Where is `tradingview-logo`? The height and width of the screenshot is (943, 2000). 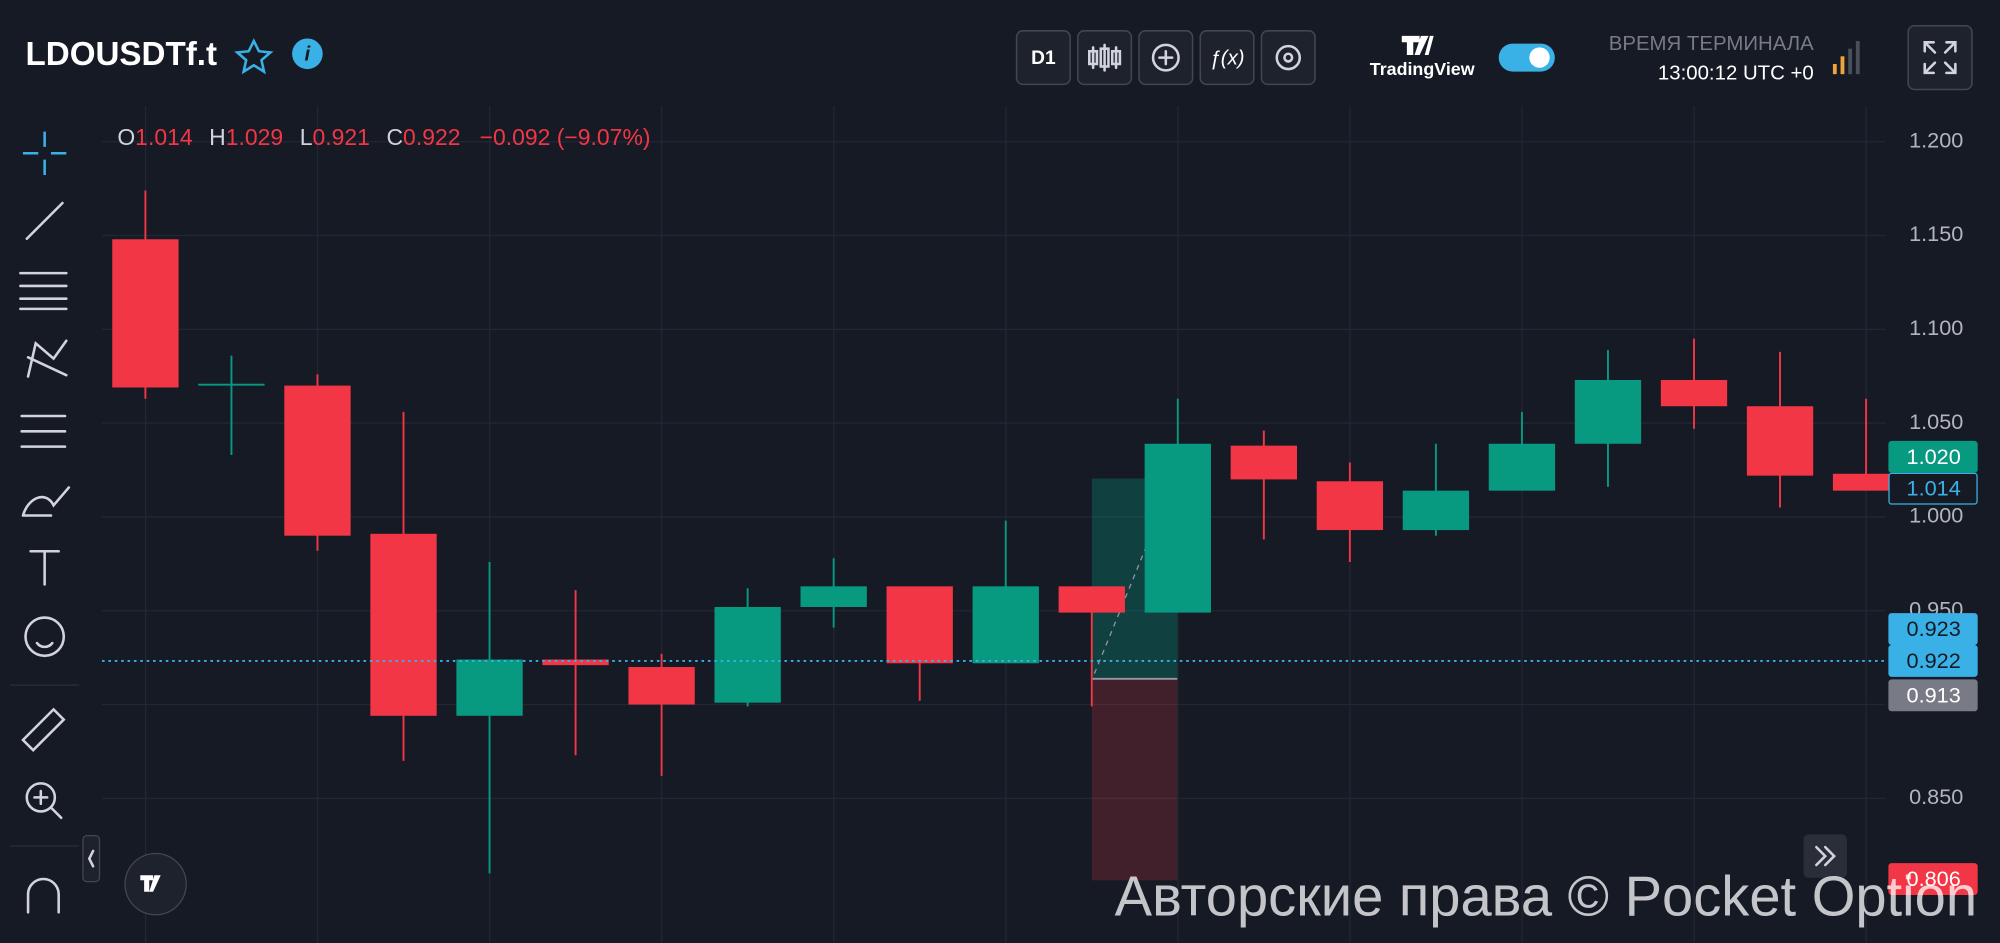 tradingview-logo is located at coordinates (1417, 45).